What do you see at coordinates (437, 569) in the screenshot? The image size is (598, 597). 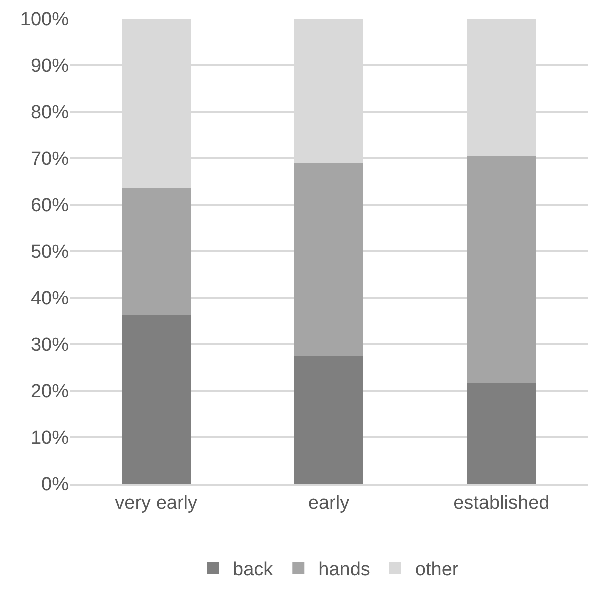 I see `legend-label: other` at bounding box center [437, 569].